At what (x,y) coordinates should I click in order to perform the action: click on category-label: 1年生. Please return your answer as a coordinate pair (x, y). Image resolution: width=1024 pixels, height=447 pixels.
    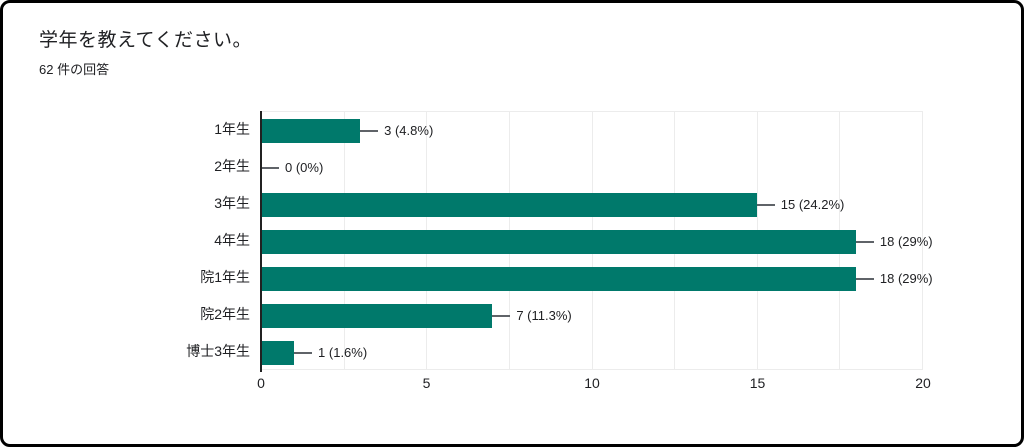
    Looking at the image, I should click on (232, 129).